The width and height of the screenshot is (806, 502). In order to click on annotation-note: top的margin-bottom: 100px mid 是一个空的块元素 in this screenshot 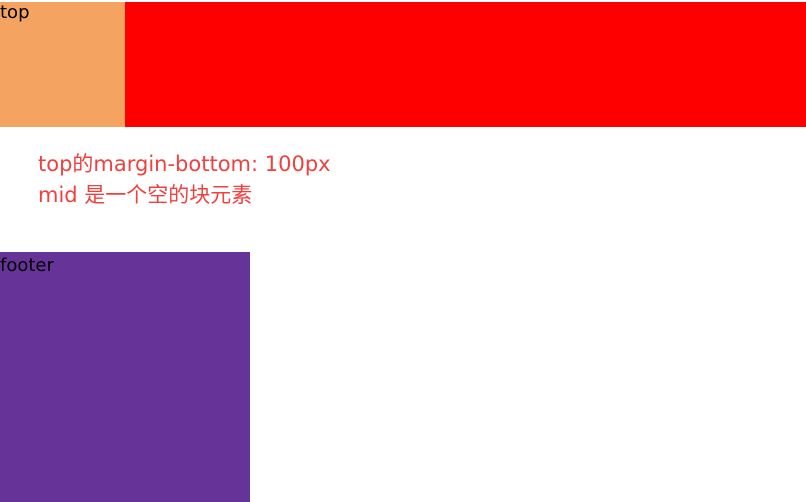, I will do `click(184, 180)`.